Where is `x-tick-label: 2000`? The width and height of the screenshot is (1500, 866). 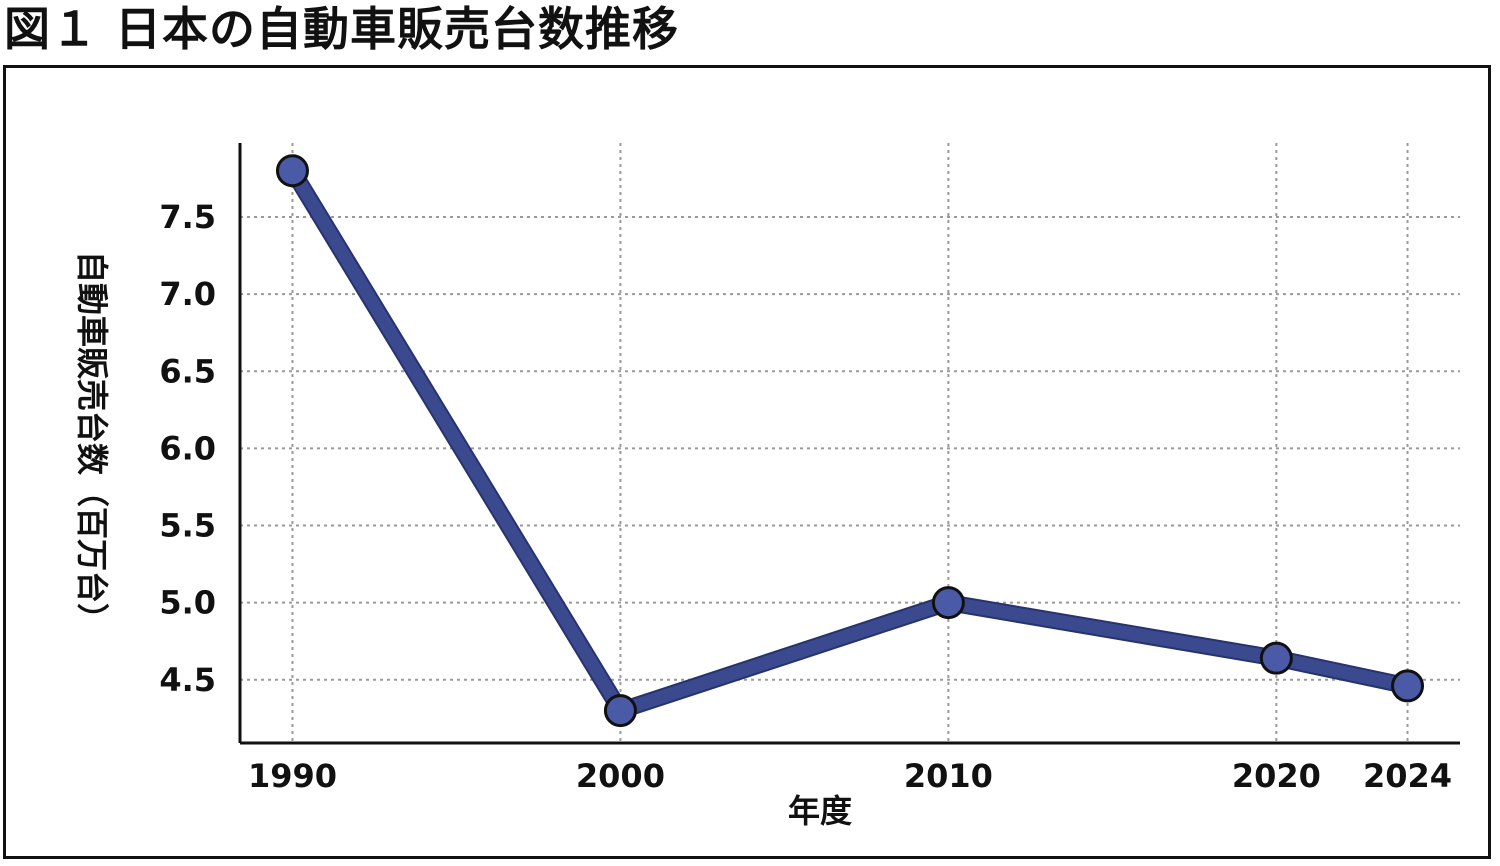 x-tick-label: 2000 is located at coordinates (620, 776).